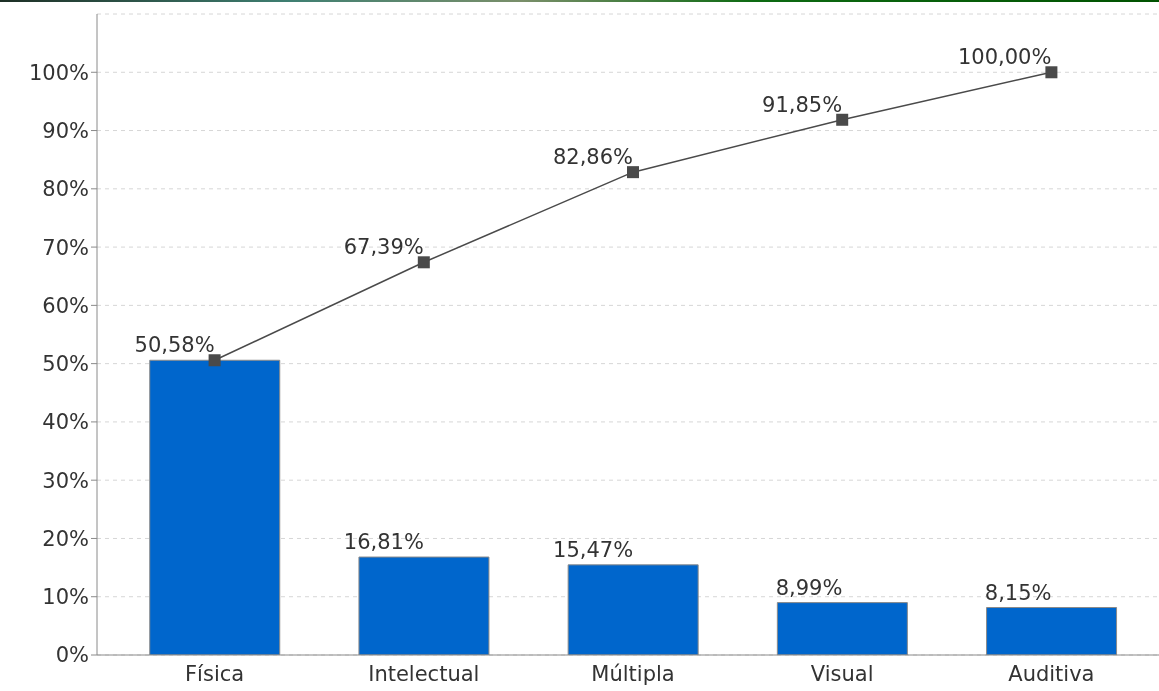 Image resolution: width=1159 pixels, height=691 pixels. What do you see at coordinates (424, 673) in the screenshot?
I see `x-tick-label: Intelectual` at bounding box center [424, 673].